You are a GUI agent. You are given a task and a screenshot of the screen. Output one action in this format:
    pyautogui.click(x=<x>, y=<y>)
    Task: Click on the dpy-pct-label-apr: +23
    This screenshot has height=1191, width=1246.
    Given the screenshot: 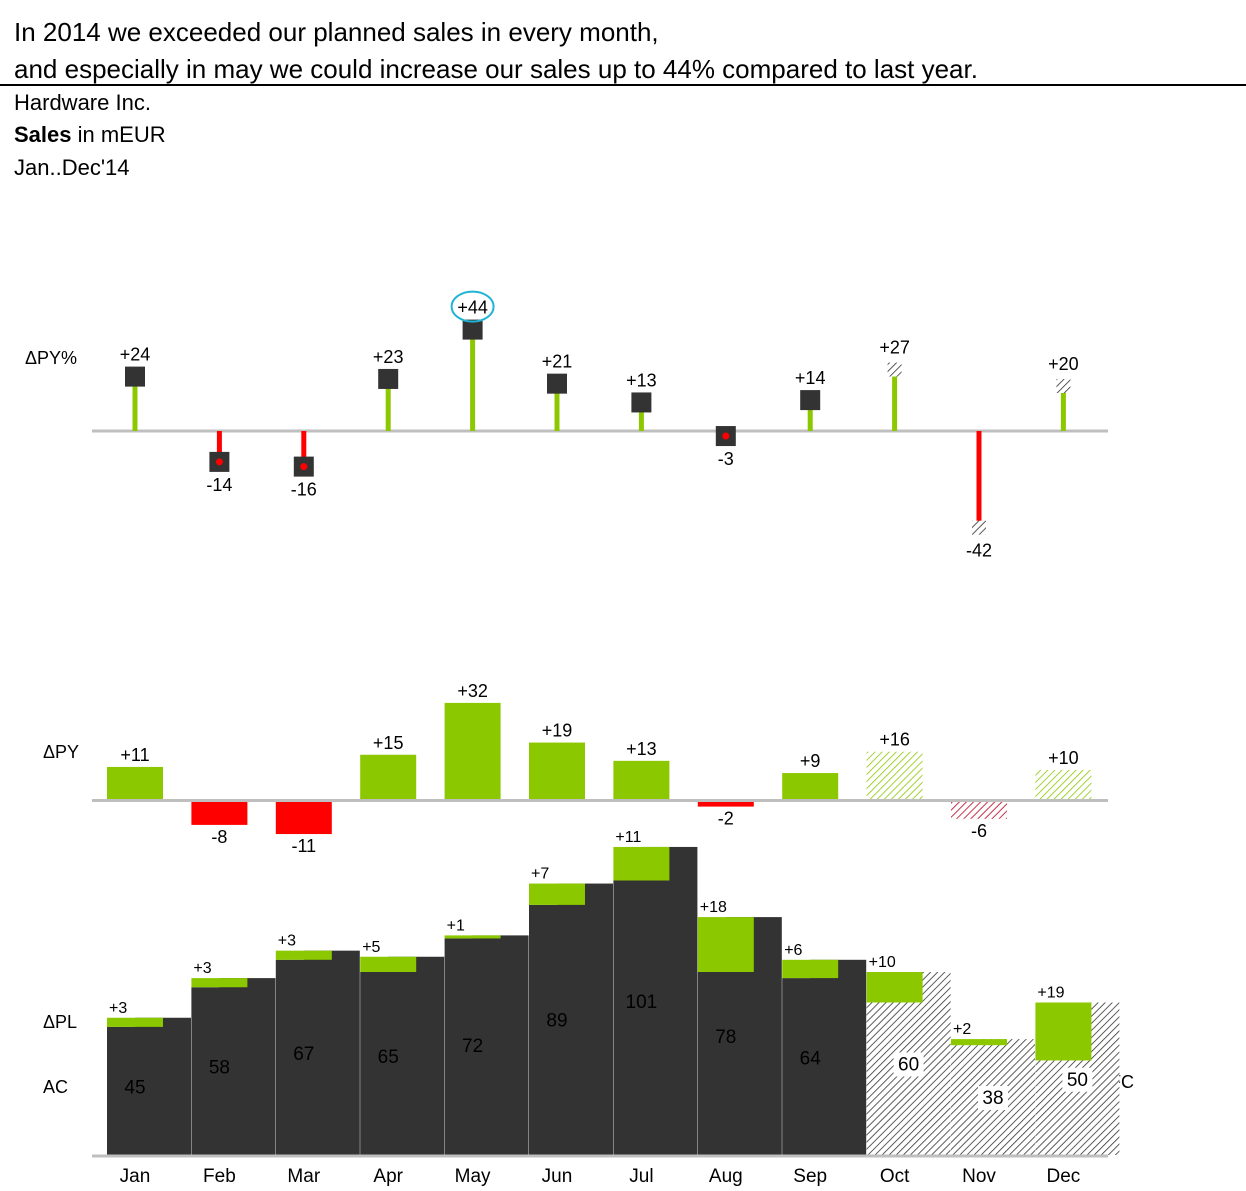 What is the action you would take?
    pyautogui.click(x=388, y=357)
    